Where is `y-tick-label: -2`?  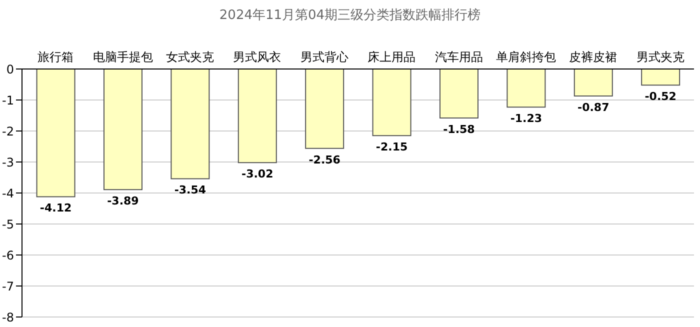
y-tick-label: -2 is located at coordinates (8, 131).